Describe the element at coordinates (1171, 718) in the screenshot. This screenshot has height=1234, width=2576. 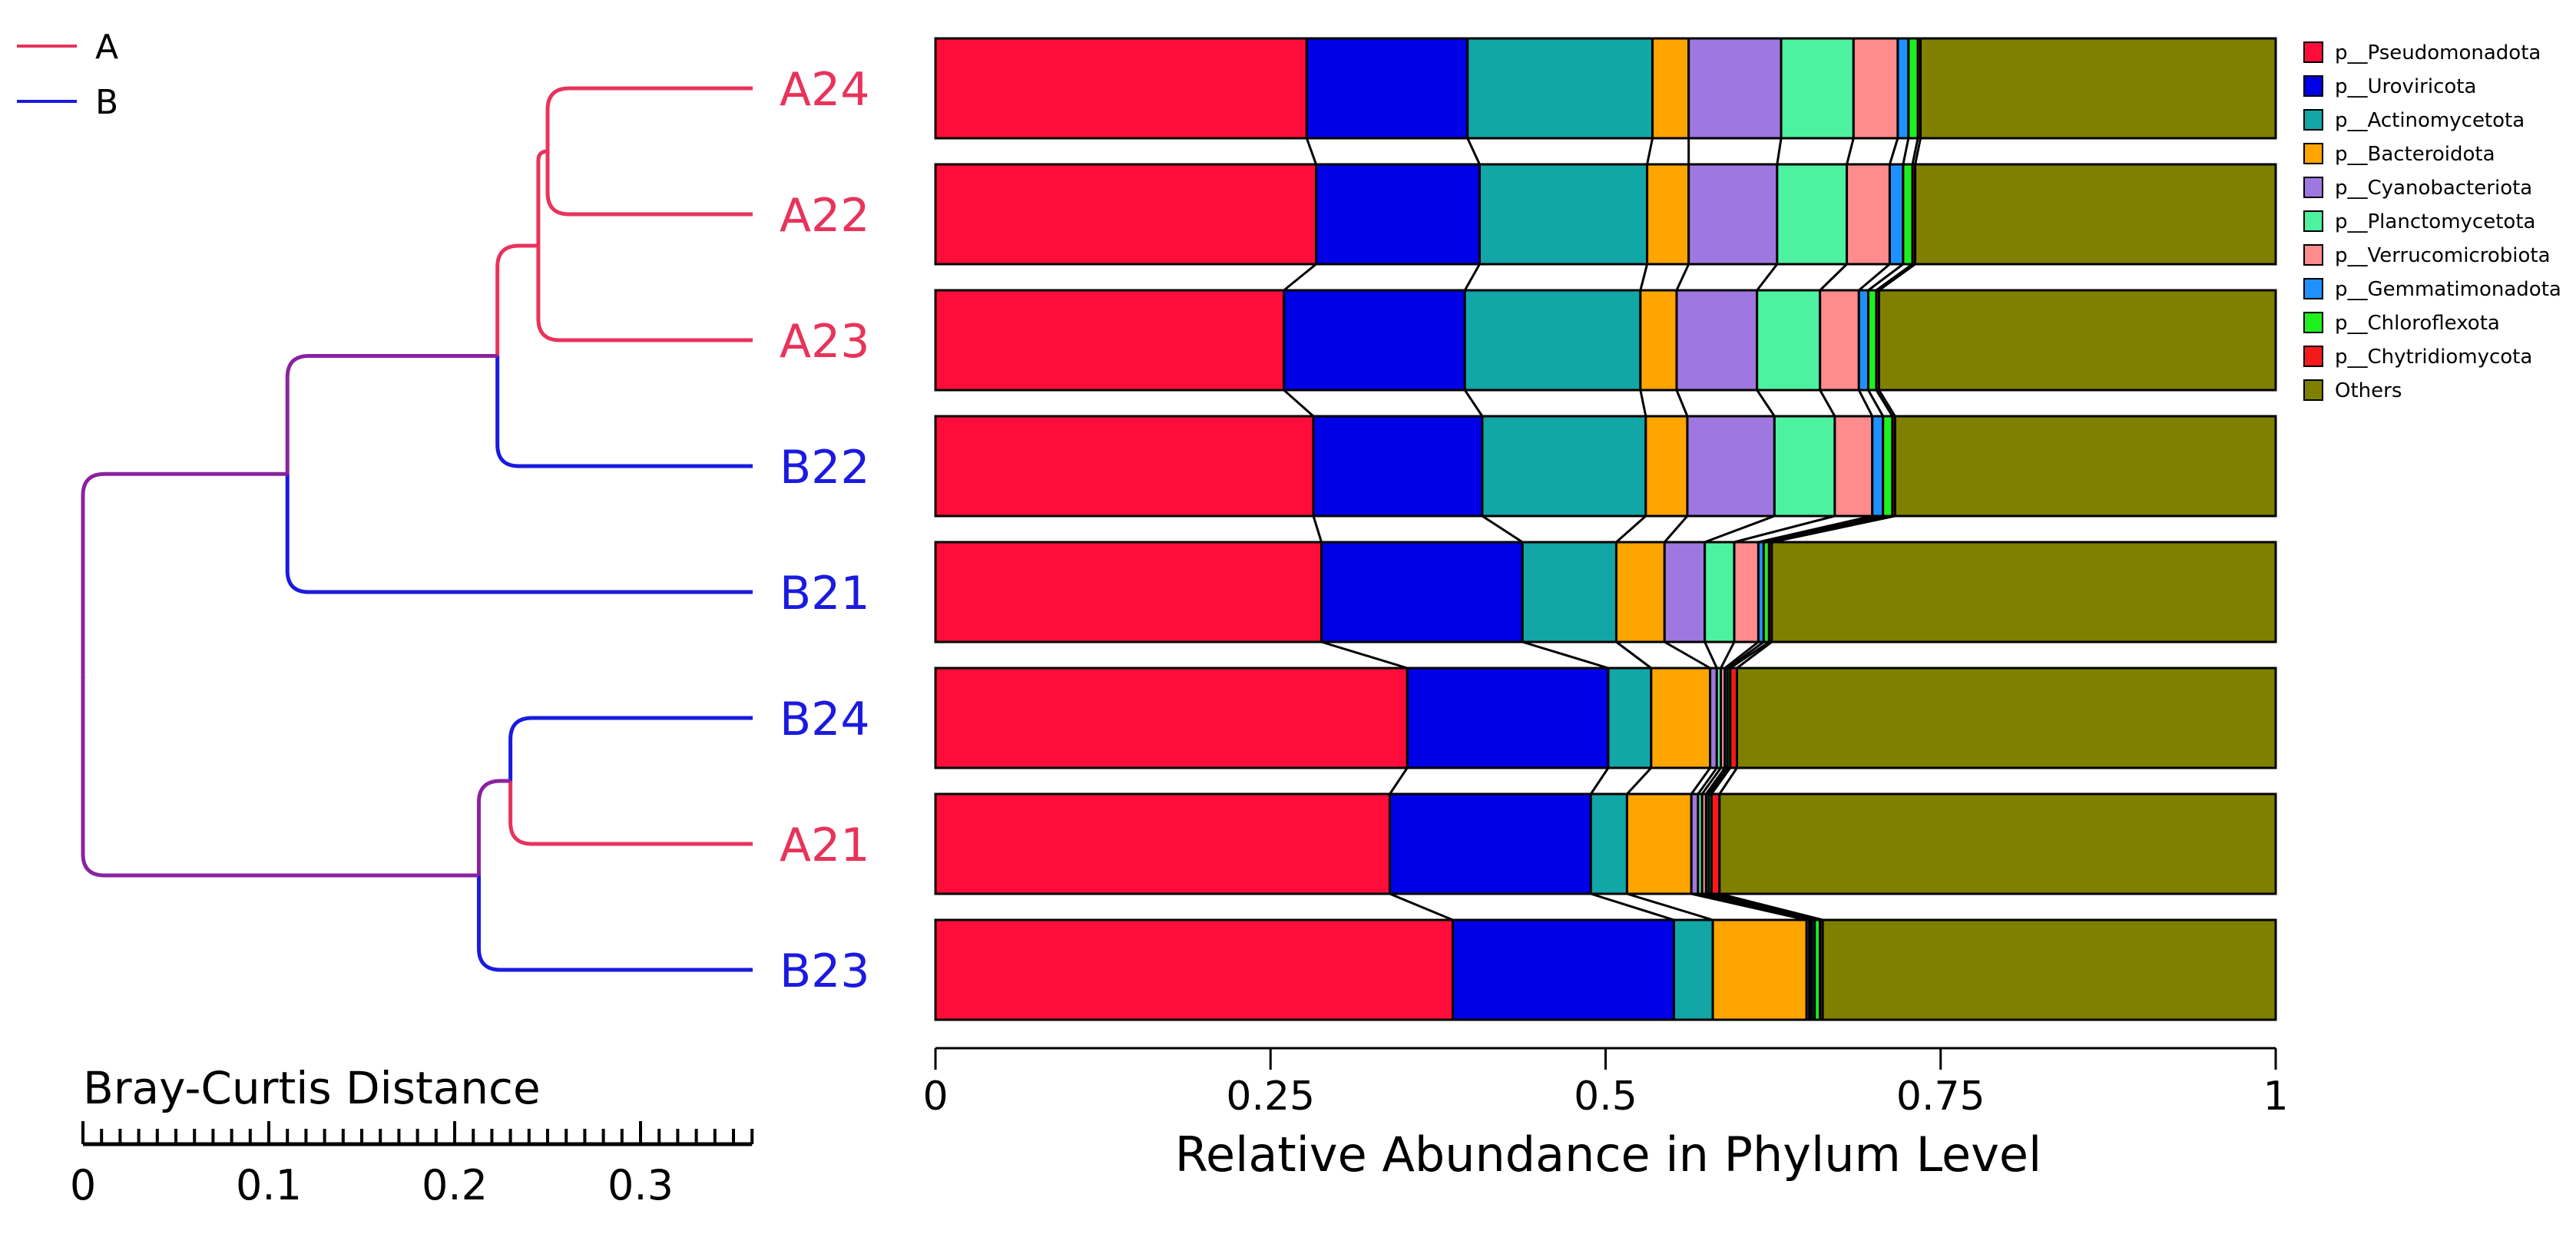
I see `bar-segment-b24-p-pseudomonadota` at that location.